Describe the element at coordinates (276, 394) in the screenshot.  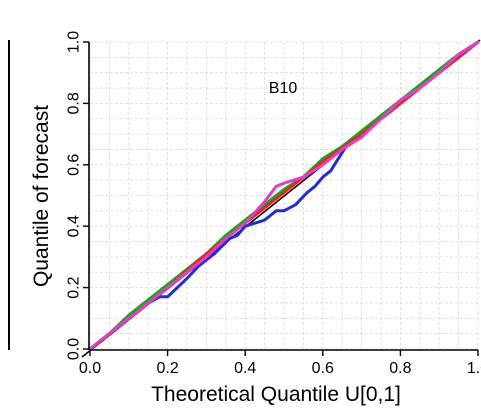
I see `x-axis-title: Theoretical Quantile U[0,1]` at that location.